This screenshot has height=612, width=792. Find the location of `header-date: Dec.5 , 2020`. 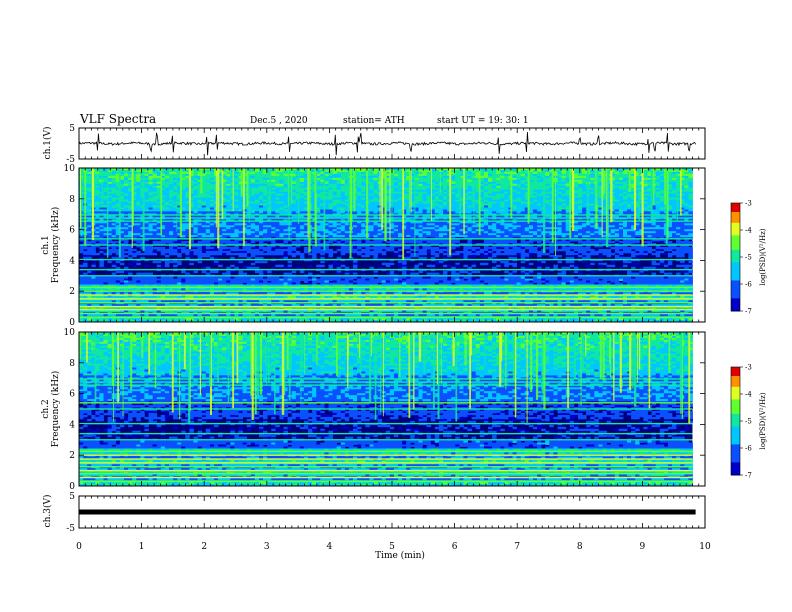

header-date: Dec.5 , 2020 is located at coordinates (279, 121).